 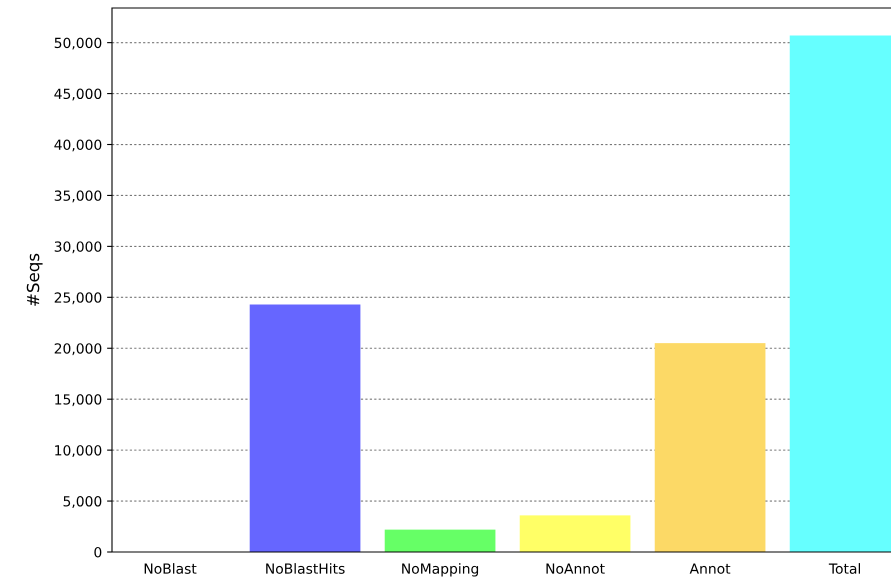 What do you see at coordinates (34, 280) in the screenshot?
I see `y-axis-title: #Seqs` at bounding box center [34, 280].